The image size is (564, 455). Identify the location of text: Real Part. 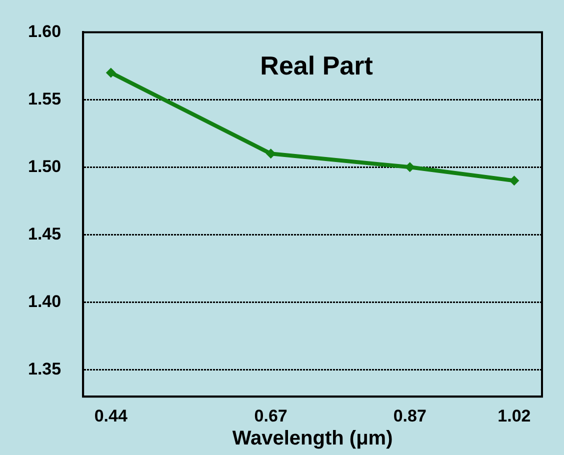
(317, 65).